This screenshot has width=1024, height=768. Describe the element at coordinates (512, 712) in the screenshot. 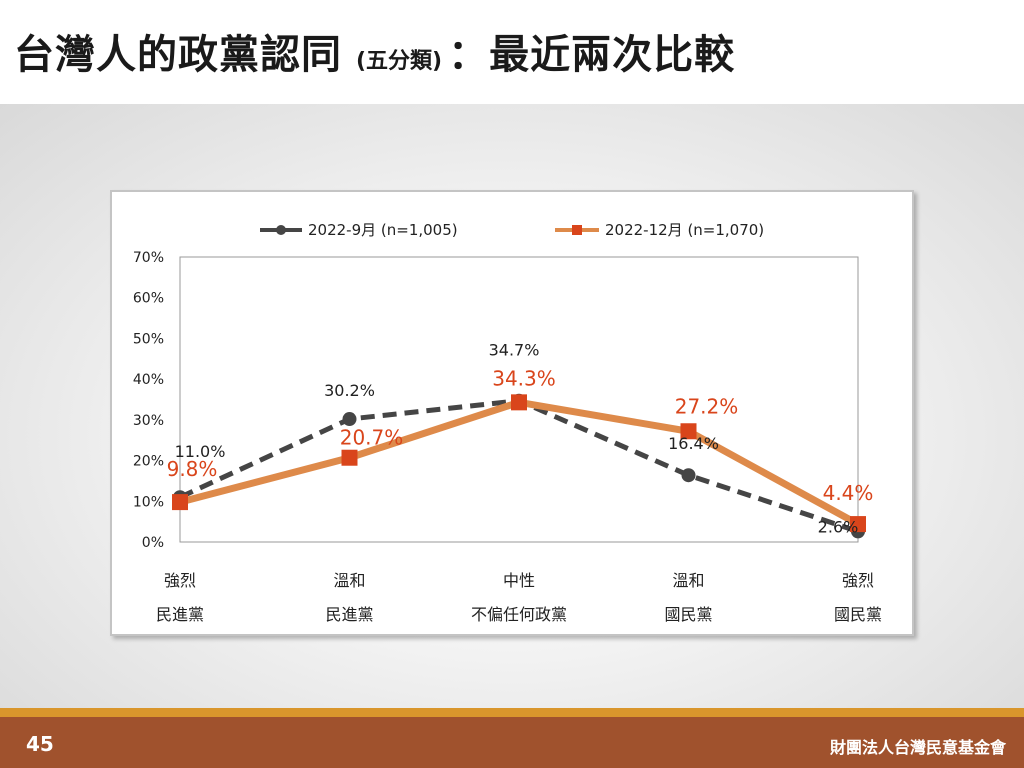

I see `footer-accent-band` at that location.